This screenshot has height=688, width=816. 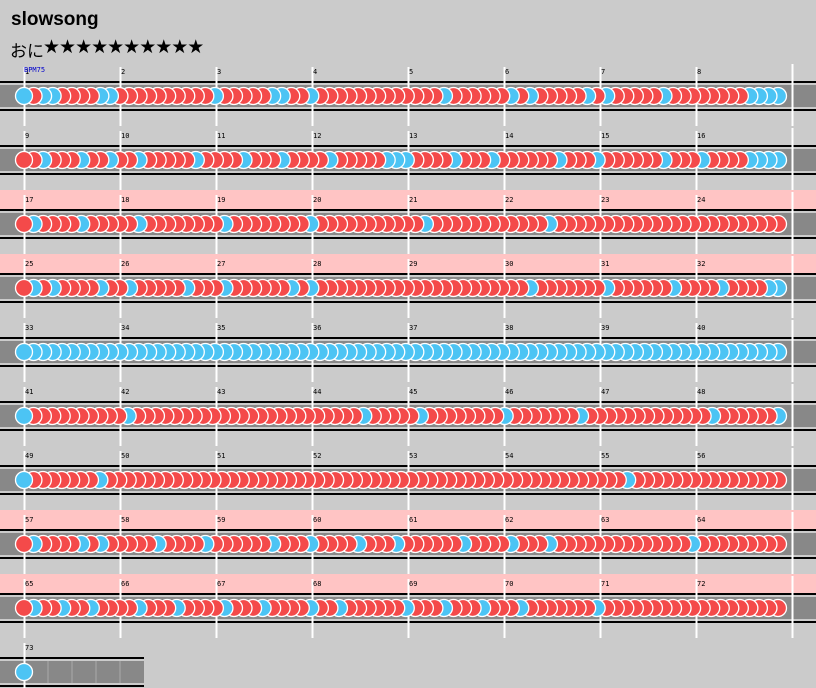 I want to click on measure-number: 71, so click(x=605, y=584).